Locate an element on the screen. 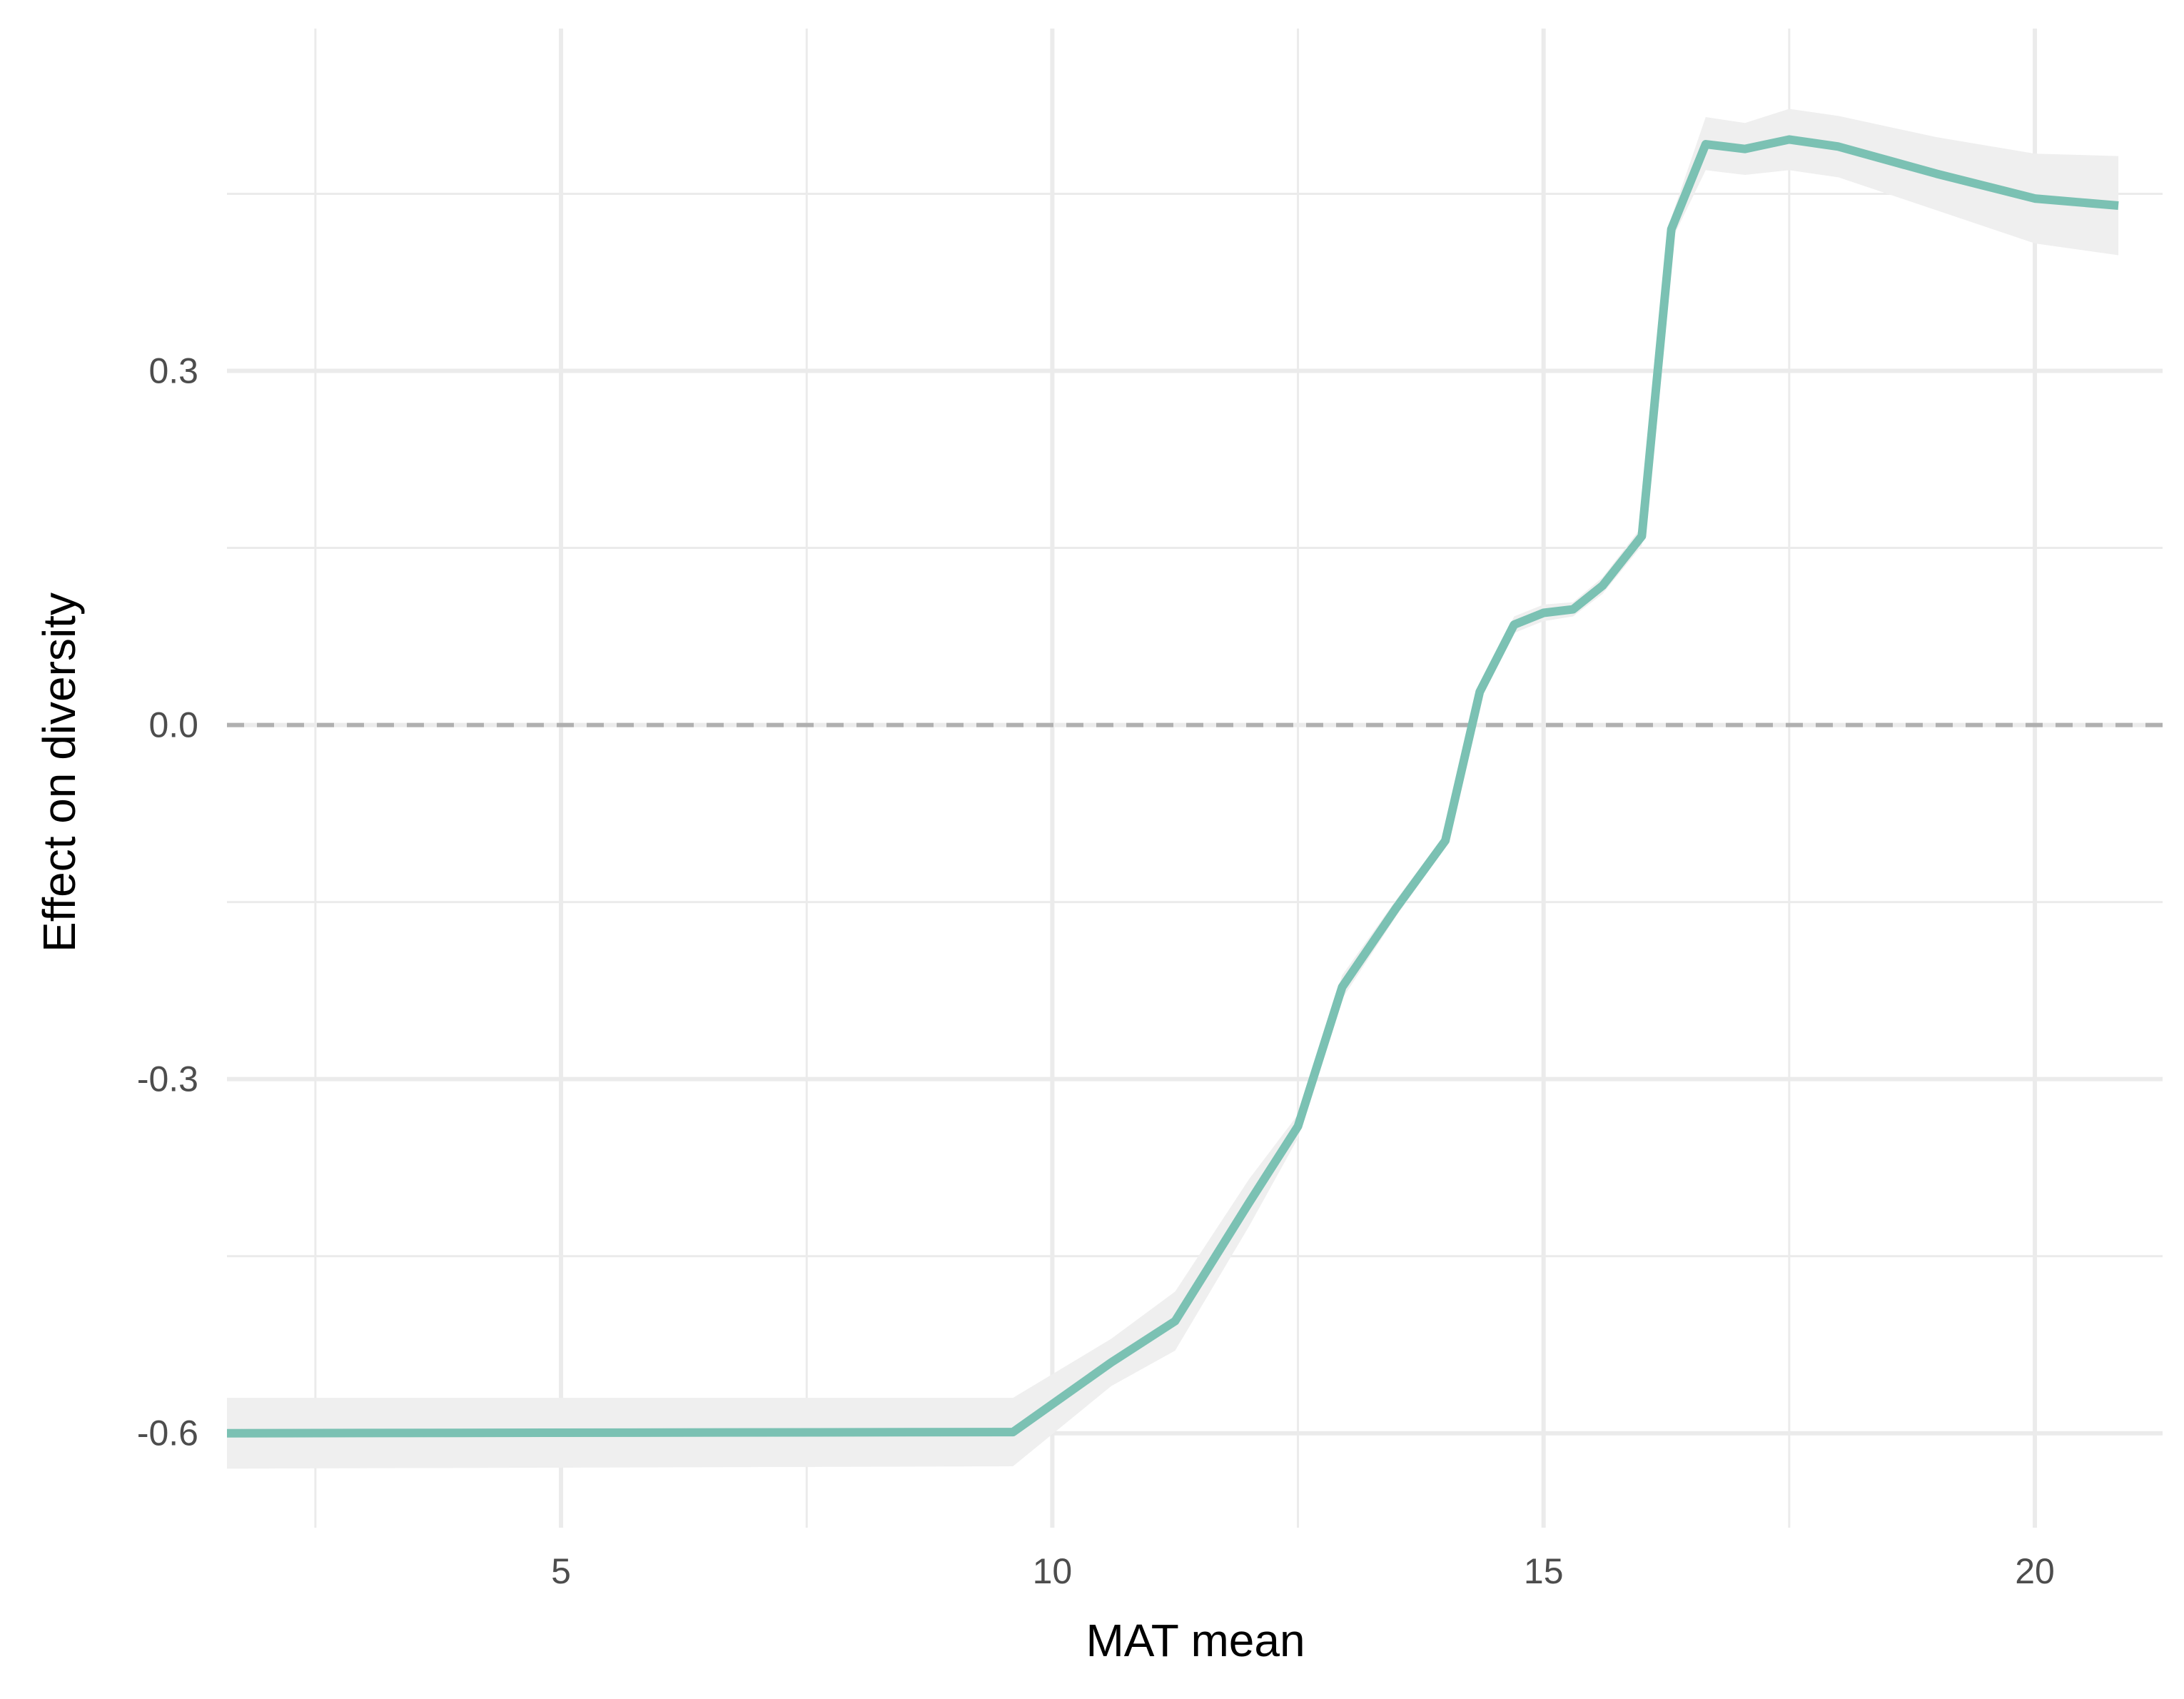 The width and height of the screenshot is (2184, 1699). y-axis-title: Effect on diversity is located at coordinates (59, 772).